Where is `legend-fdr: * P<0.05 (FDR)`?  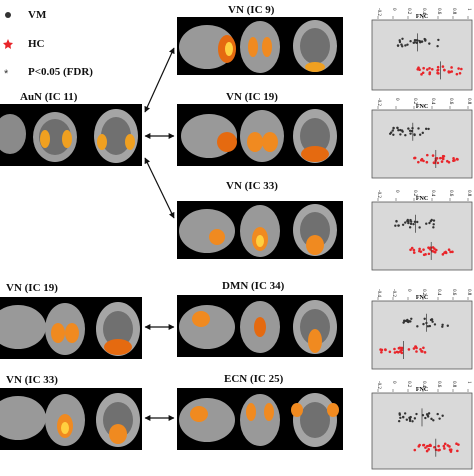
legend-fdr: * P<0.05 (FDR) is located at coordinates (46, 72).